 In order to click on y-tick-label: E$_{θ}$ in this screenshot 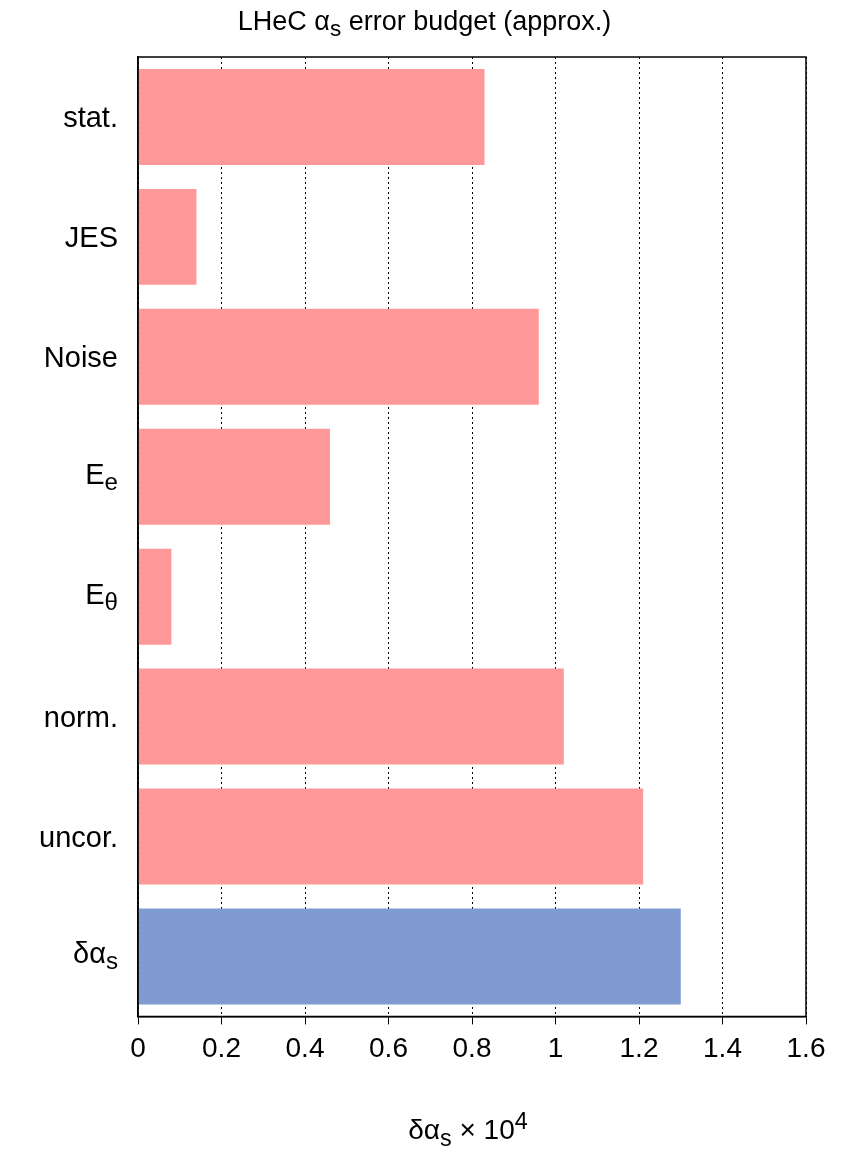, I will do `click(101, 597)`.